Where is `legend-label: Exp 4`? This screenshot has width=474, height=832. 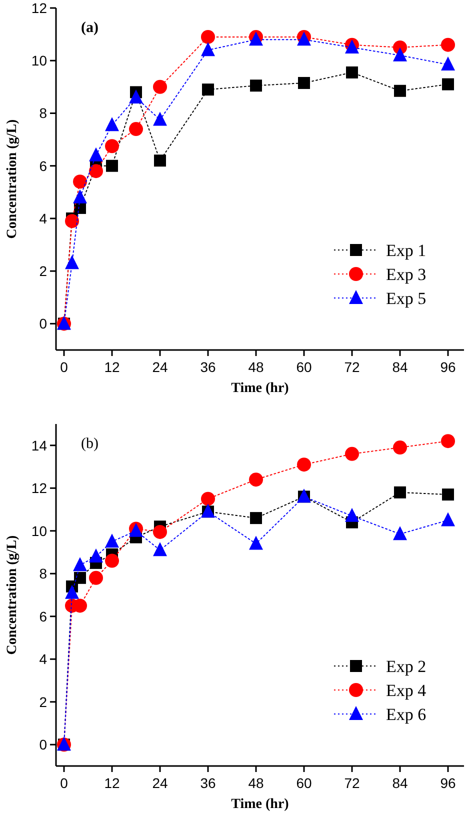
legend-label: Exp 4 is located at coordinates (406, 690).